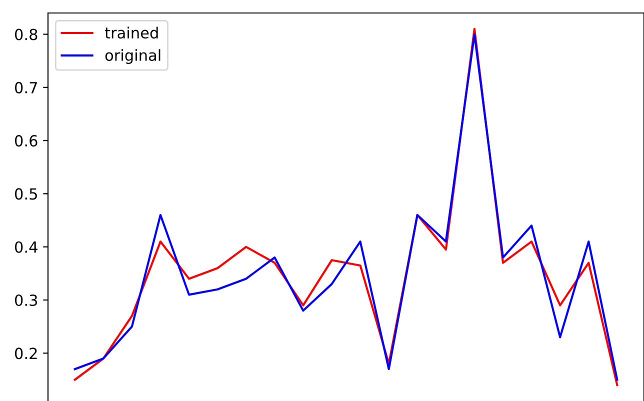 The height and width of the screenshot is (401, 644). Describe the element at coordinates (26, 34) in the screenshot. I see `y-tick-label: 0.8` at that location.